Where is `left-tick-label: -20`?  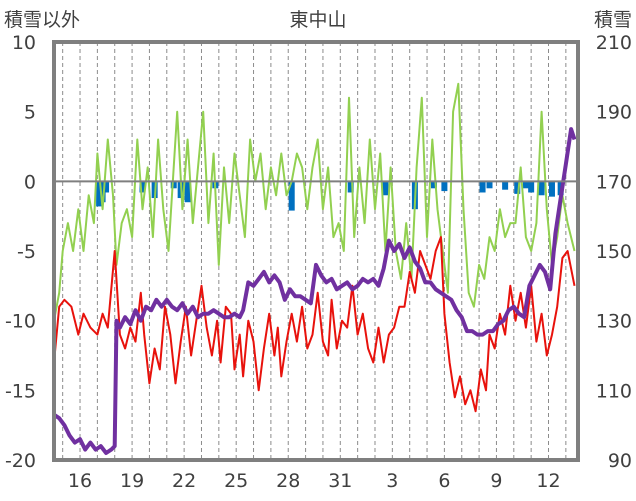
left-tick-label: -20 is located at coordinates (20, 461).